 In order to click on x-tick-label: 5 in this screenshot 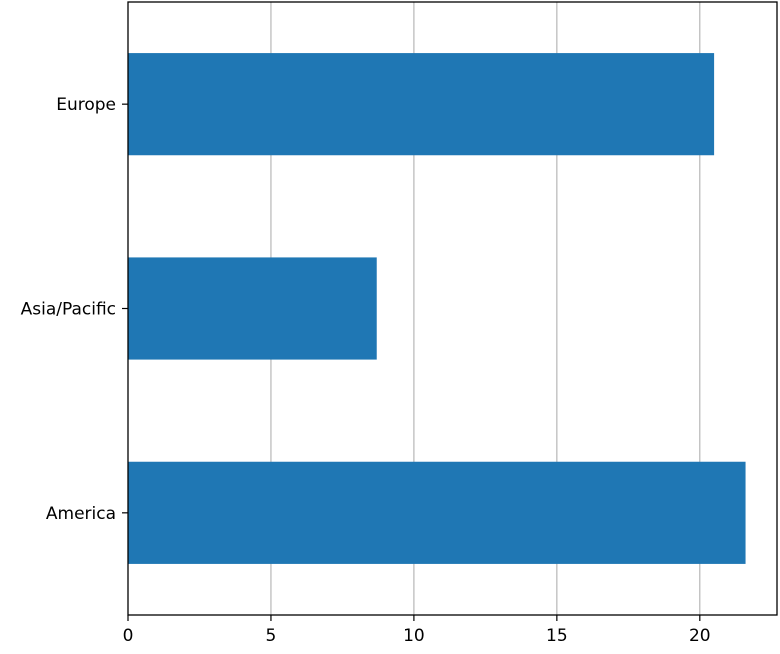, I will do `click(271, 636)`.